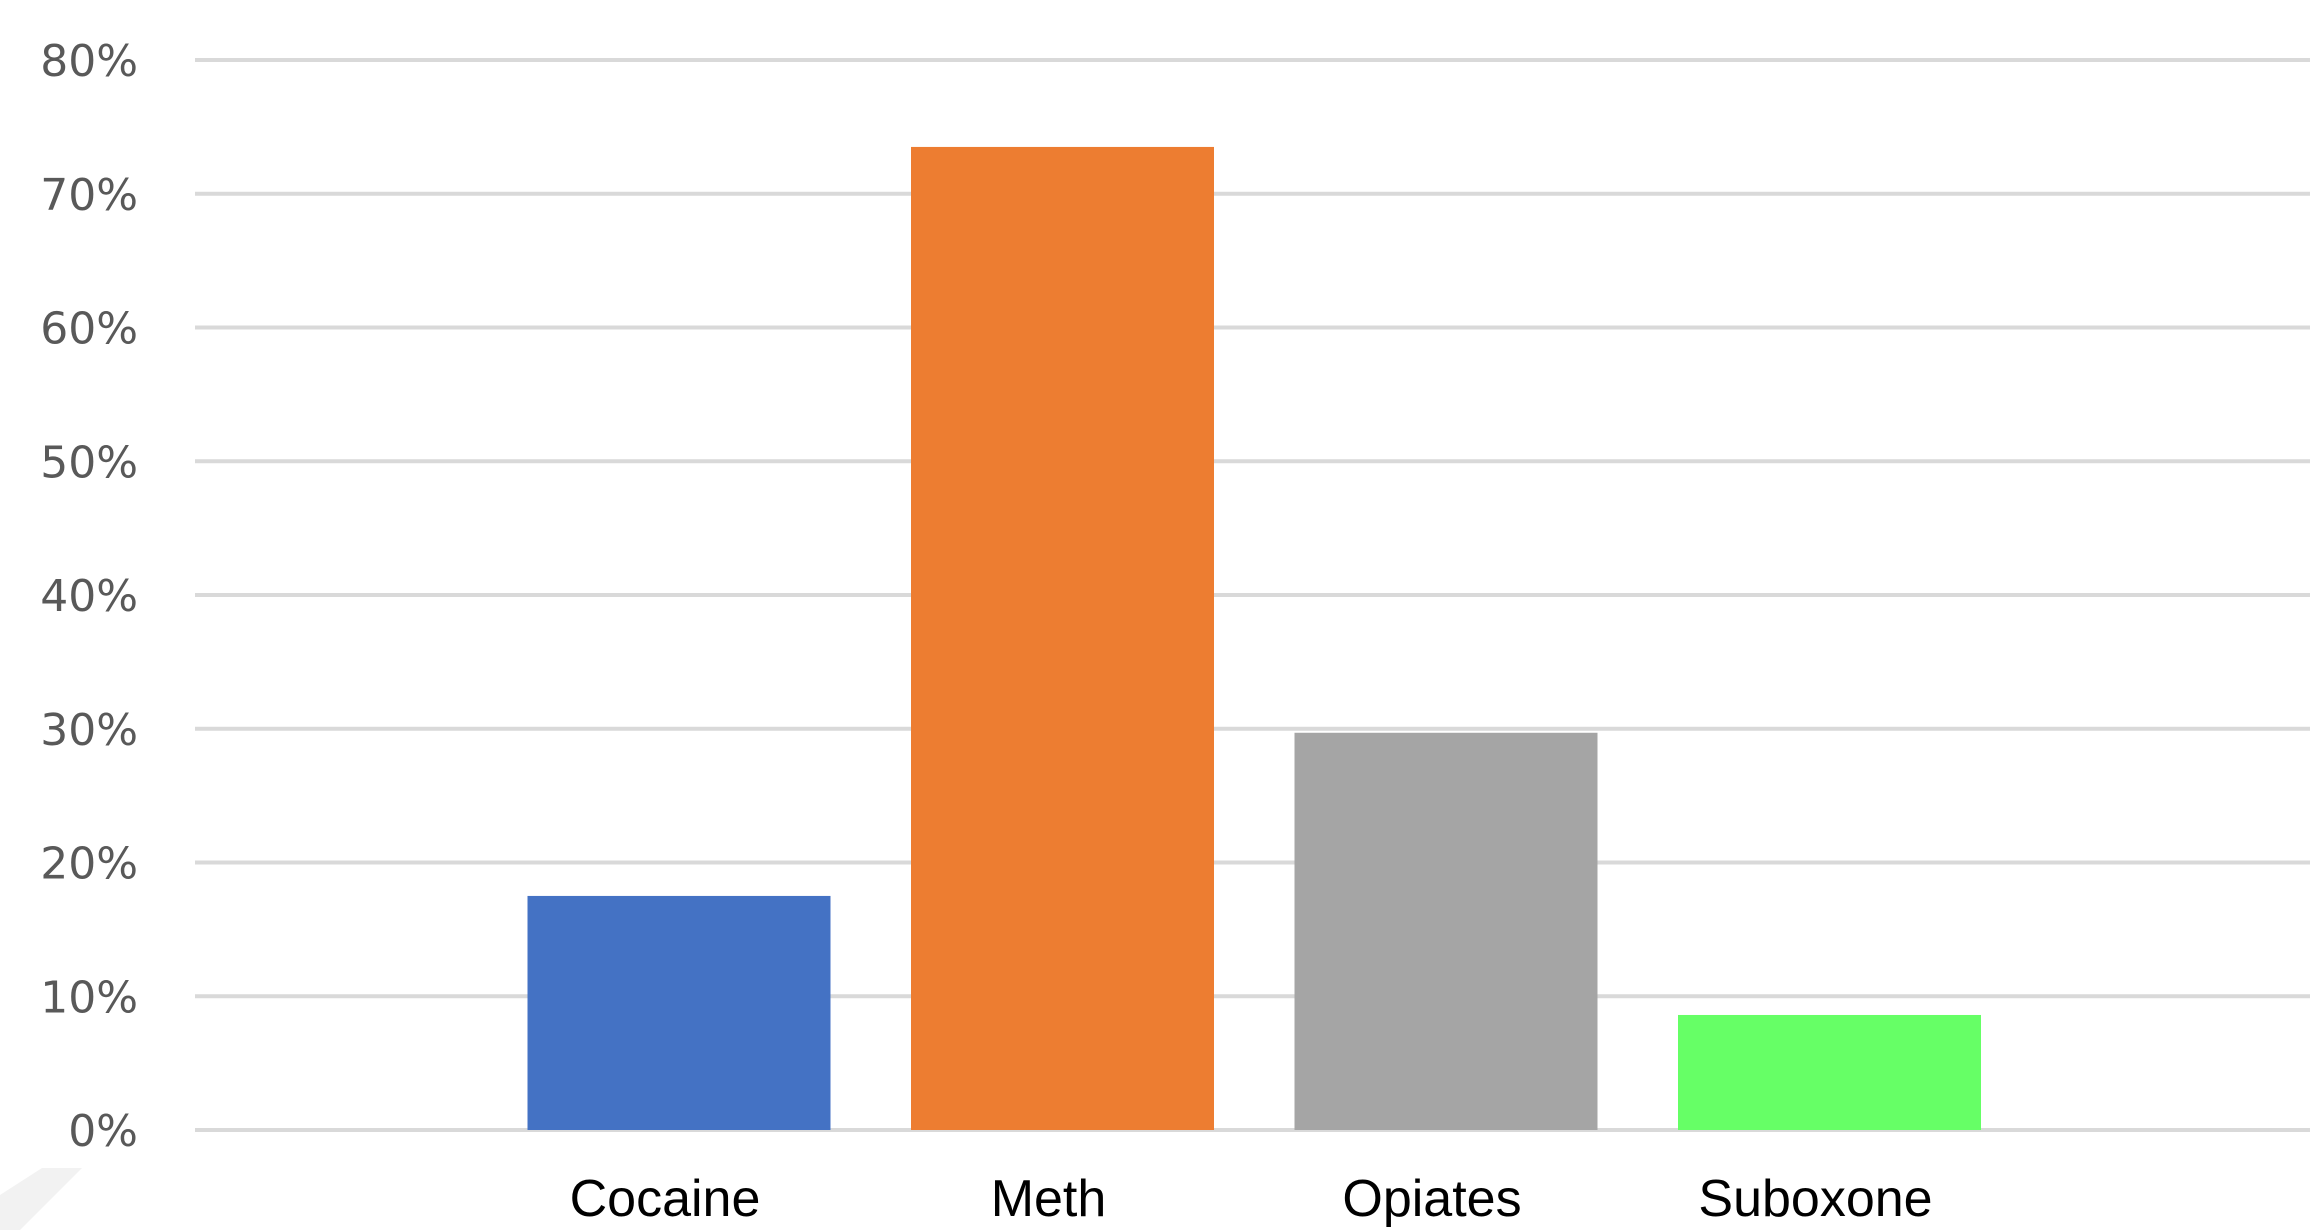 Image resolution: width=2314 pixels, height=1230 pixels. I want to click on x-tick-label-meth: Meth, so click(1049, 1199).